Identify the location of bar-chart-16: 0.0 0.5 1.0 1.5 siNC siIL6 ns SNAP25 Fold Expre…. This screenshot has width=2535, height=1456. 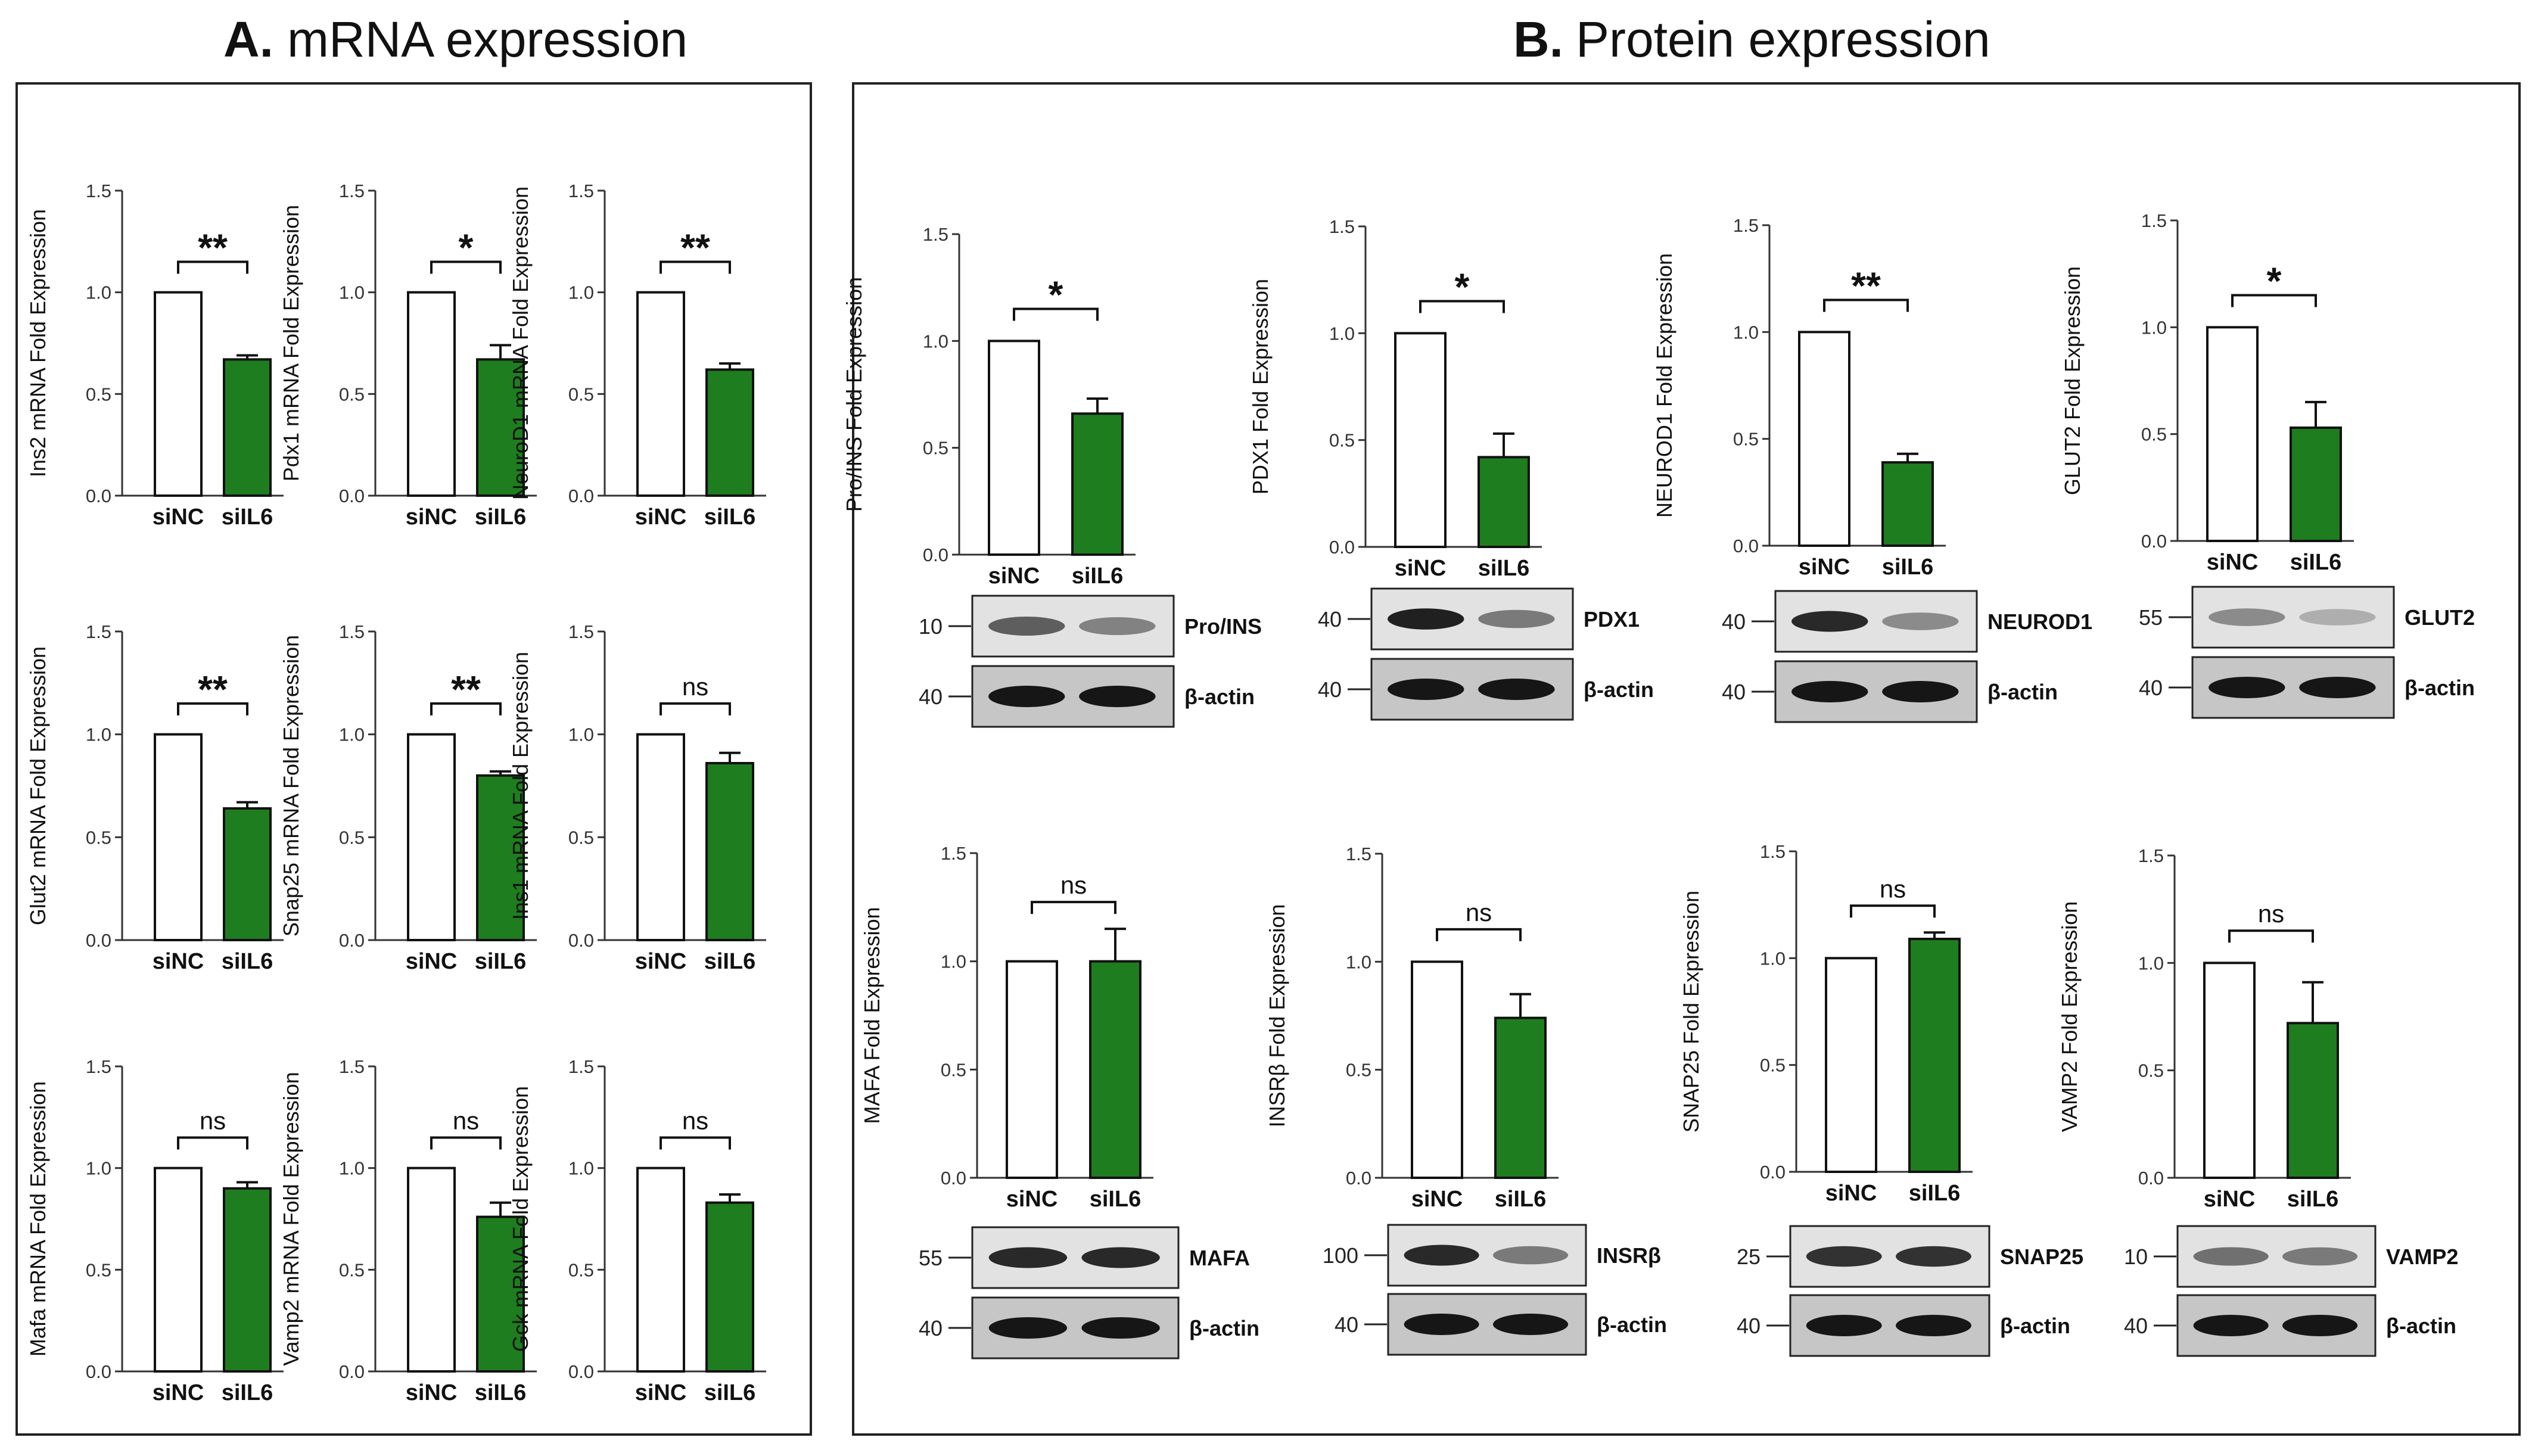
(1826, 1023).